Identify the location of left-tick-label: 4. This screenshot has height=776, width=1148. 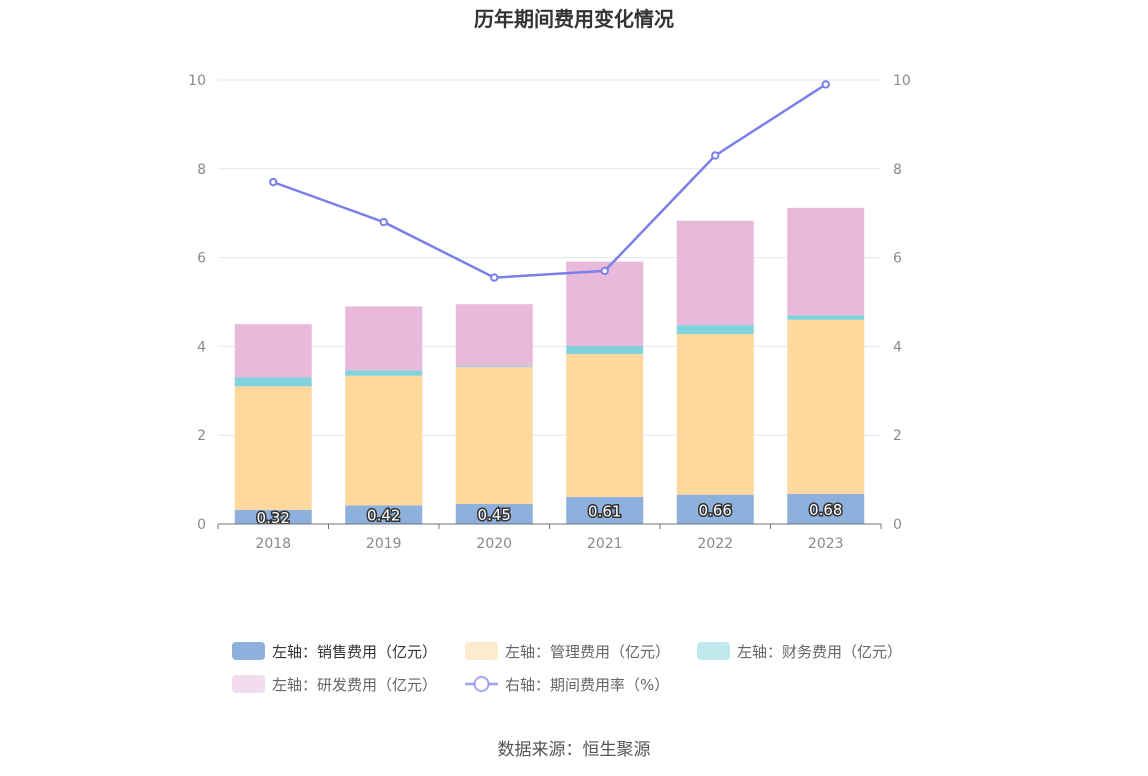
(201, 347).